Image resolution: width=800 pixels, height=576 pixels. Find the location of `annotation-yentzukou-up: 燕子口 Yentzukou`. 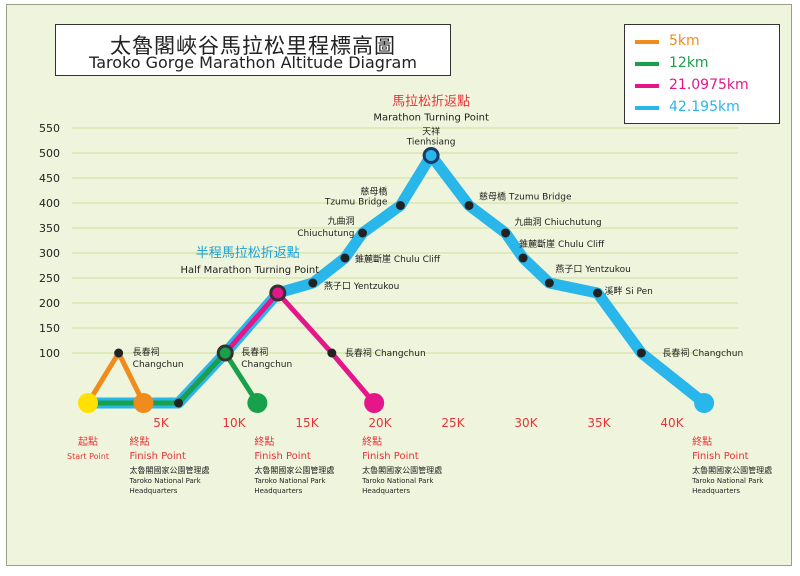

annotation-yentzukou-up: 燕子口 Yentzukou is located at coordinates (361, 286).